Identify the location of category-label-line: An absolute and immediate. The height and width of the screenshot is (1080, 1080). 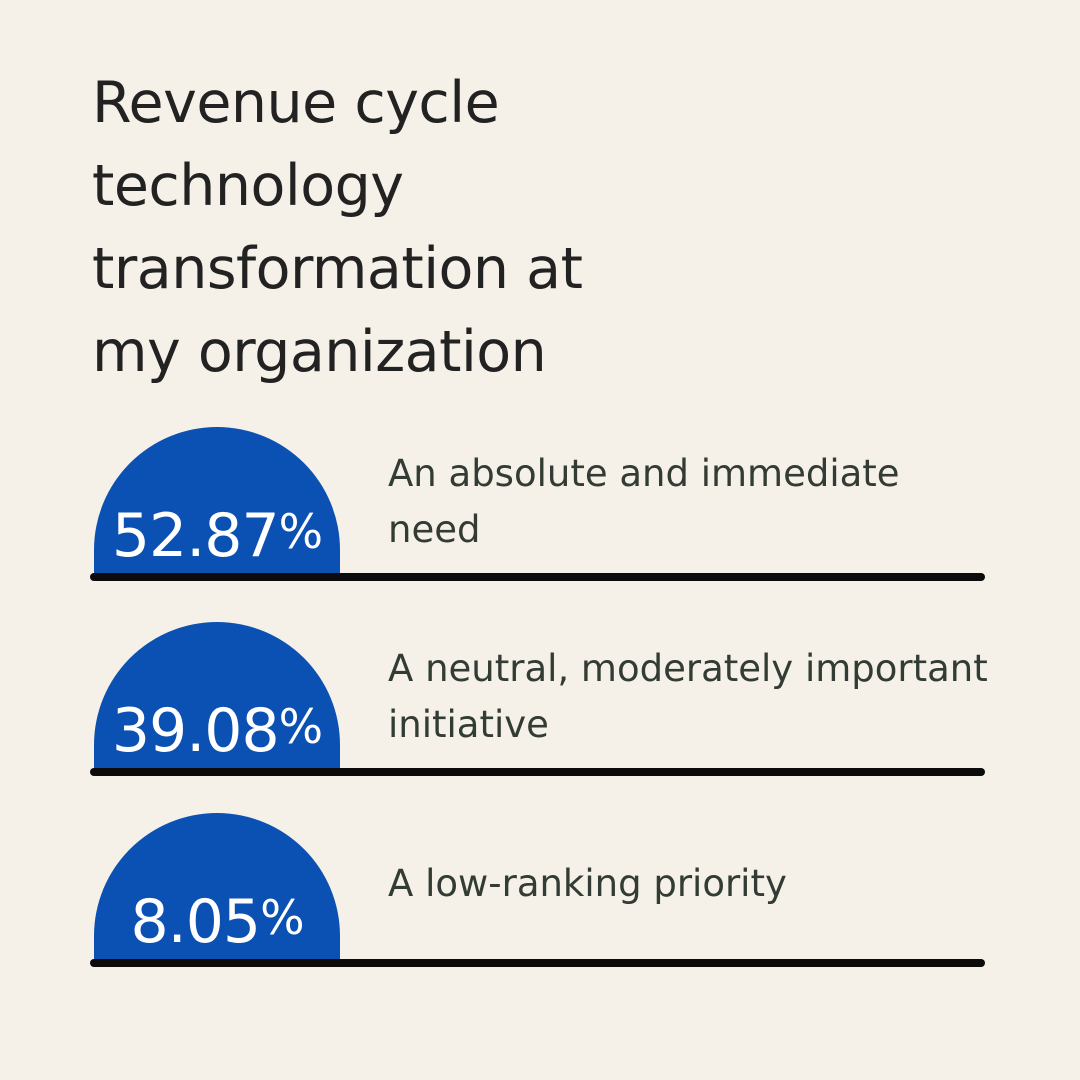
(644, 473).